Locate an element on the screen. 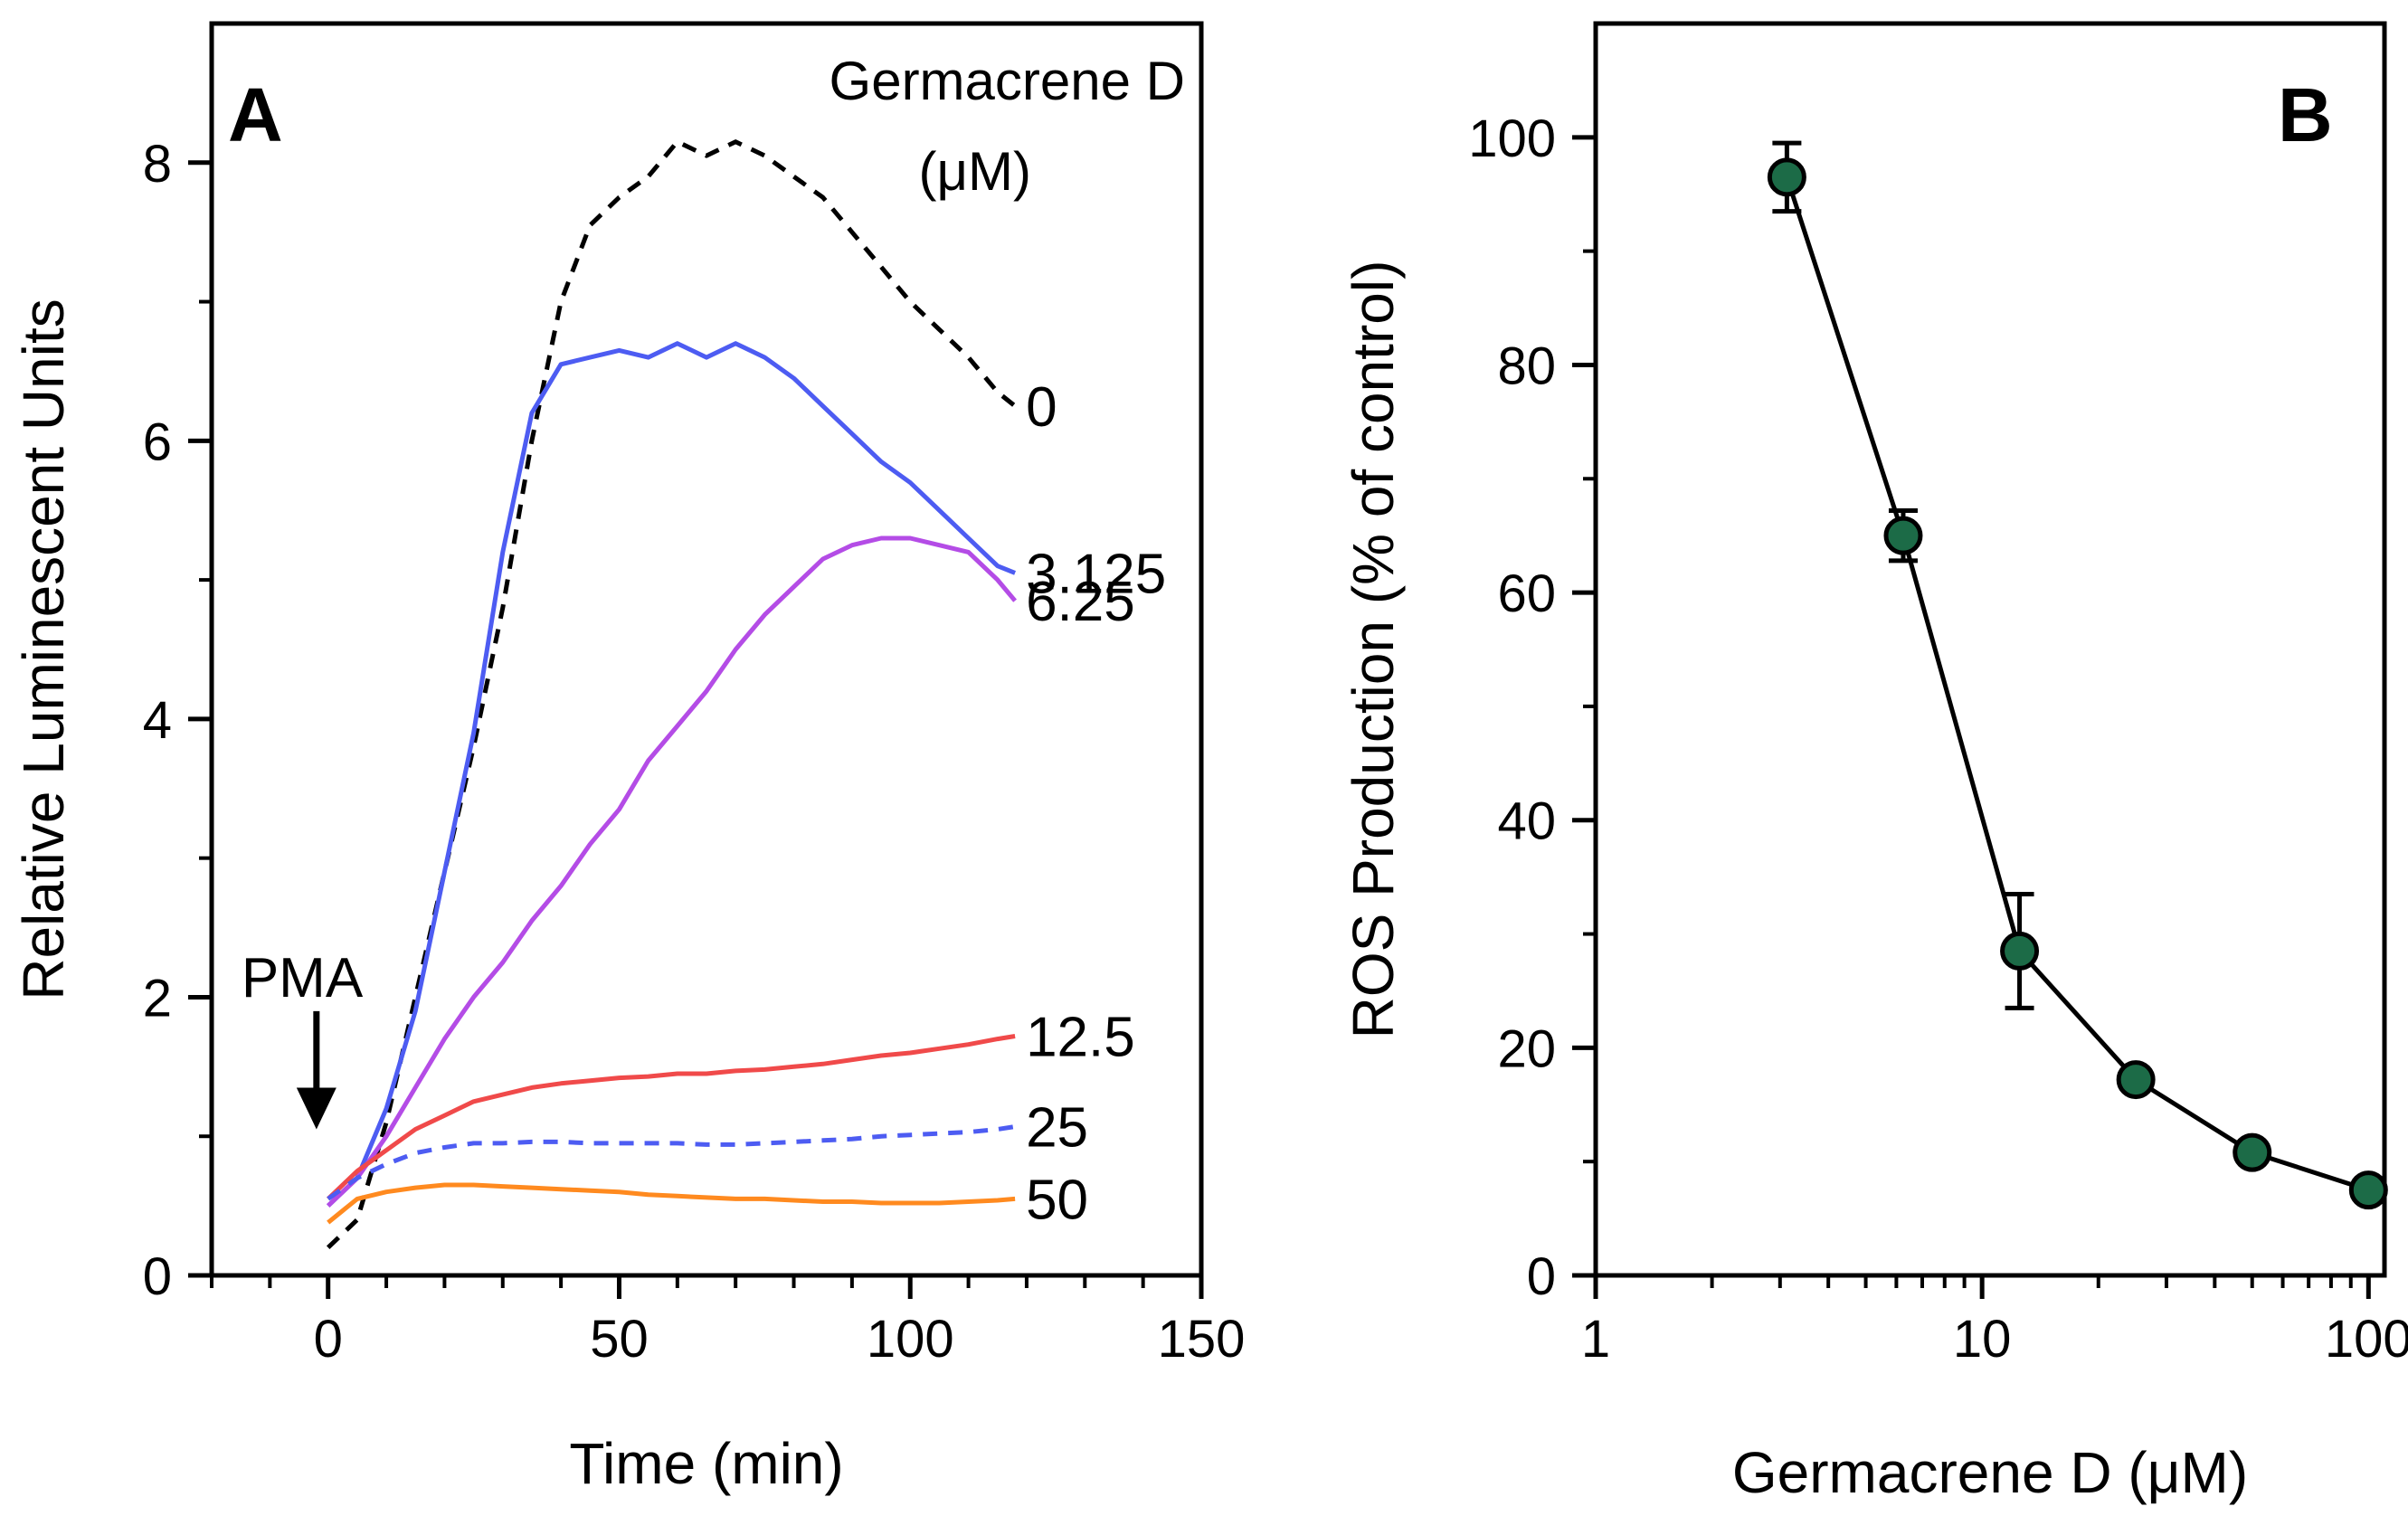 The image size is (2408, 1516). panel-b-y-axis: 0 20 40 60 80 100 is located at coordinates (1532, 707).